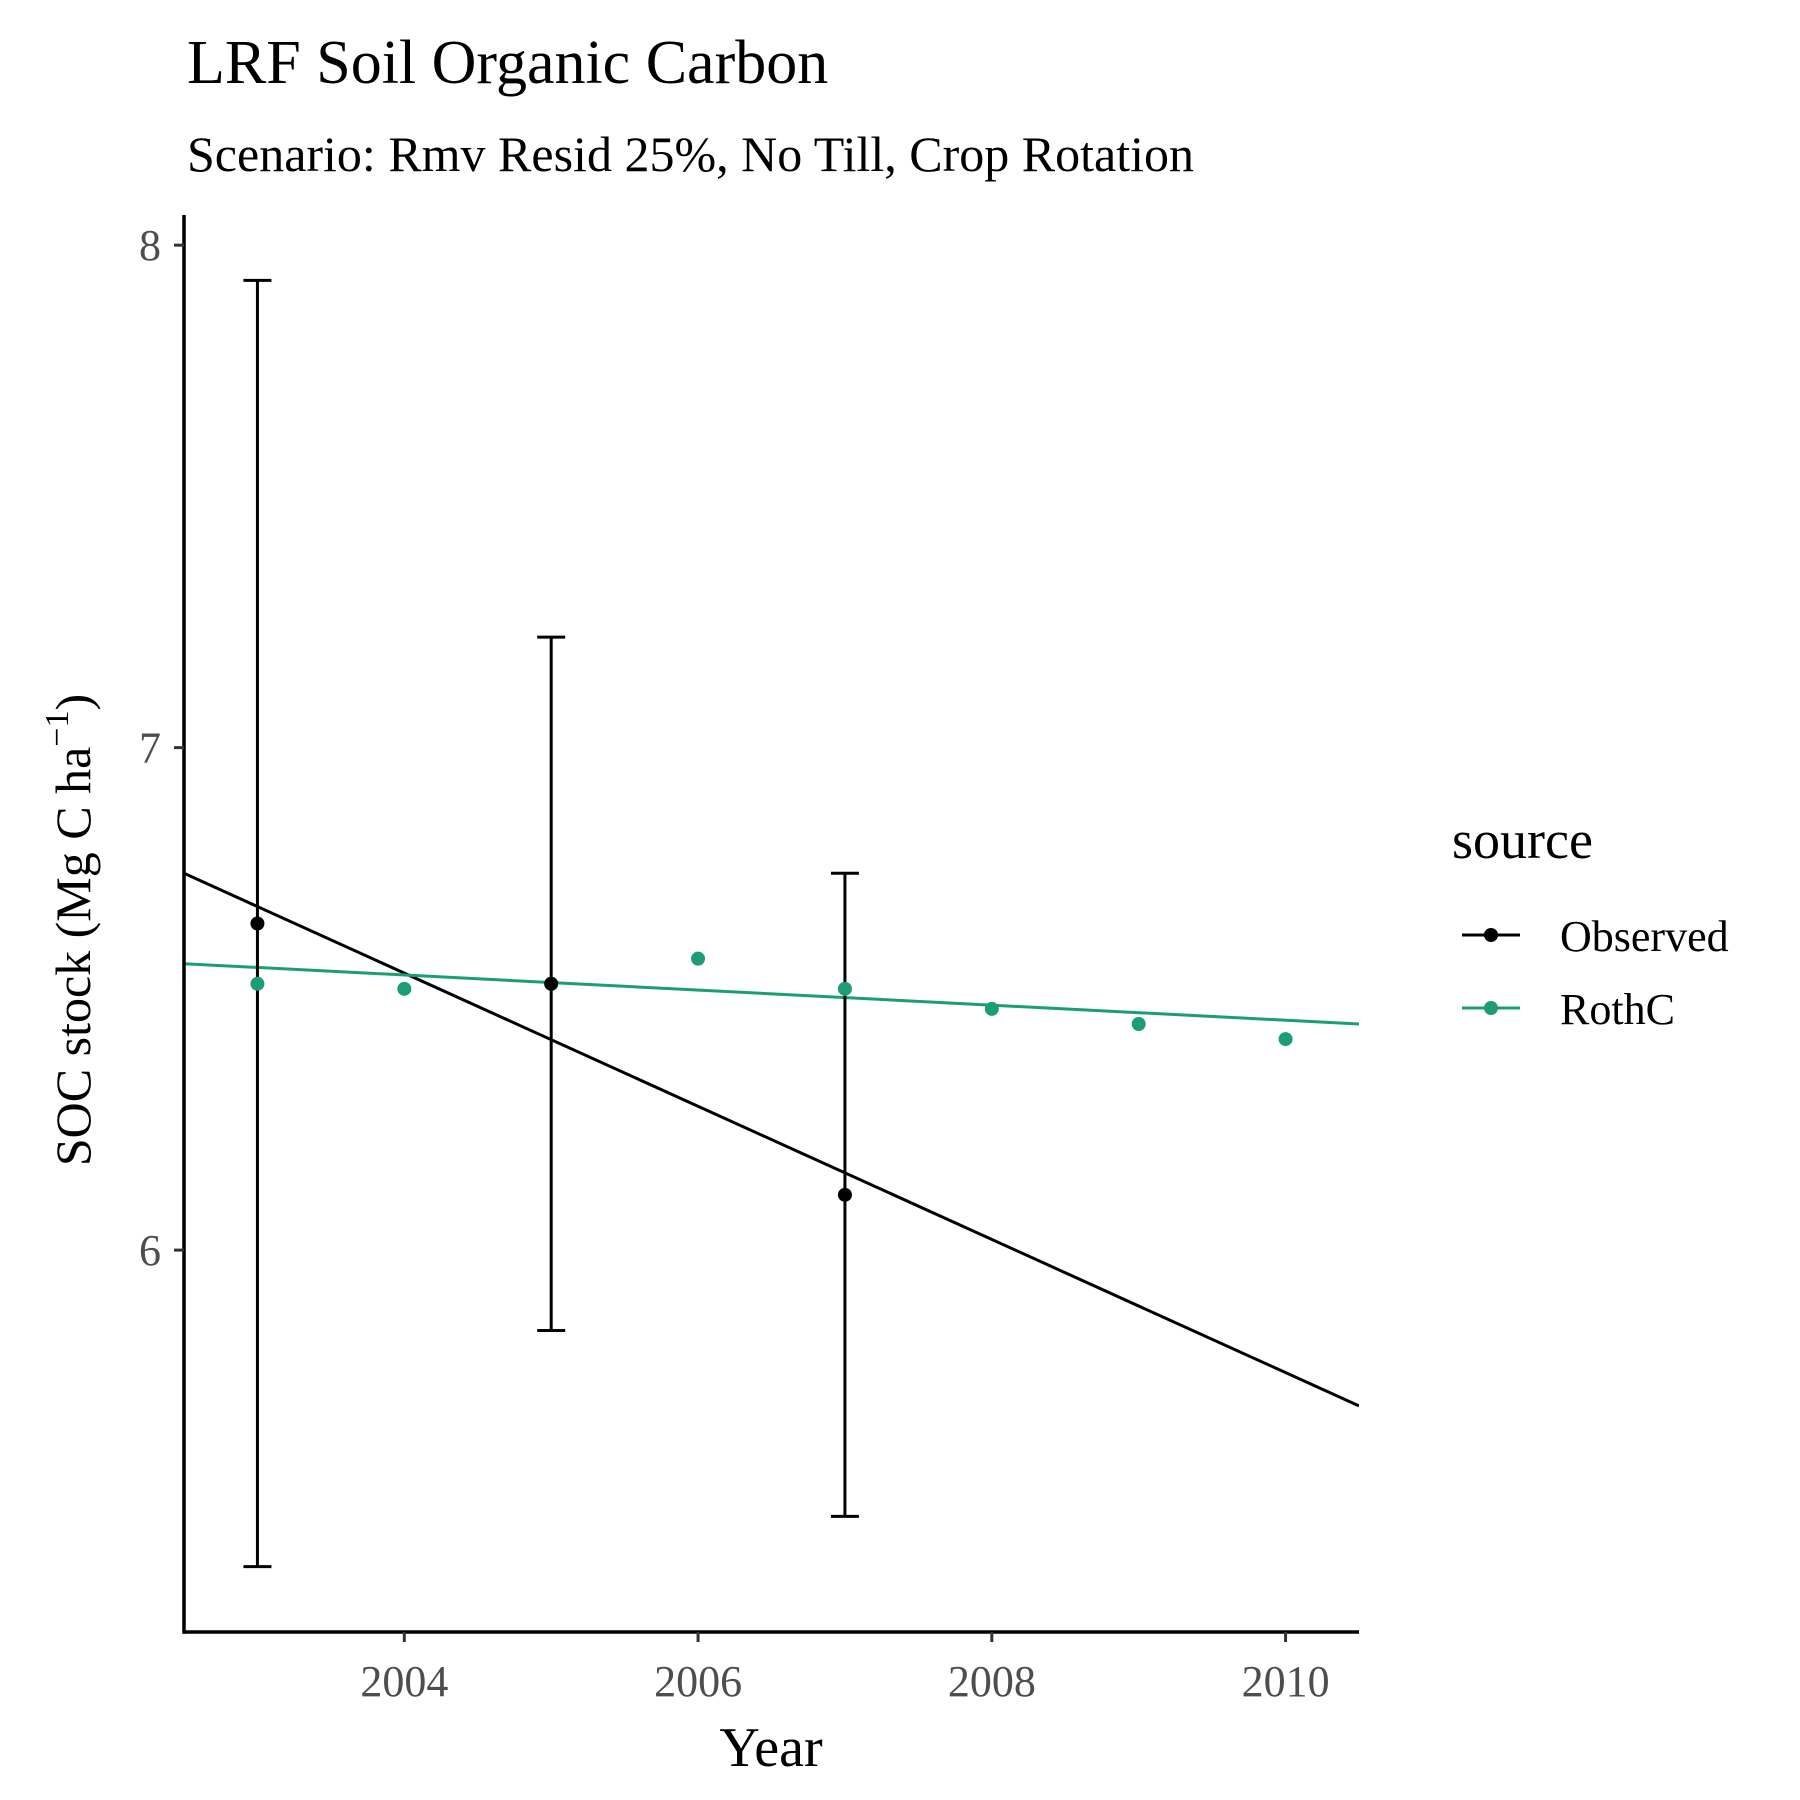 The width and height of the screenshot is (1800, 1800). I want to click on x-axis-label: Year, so click(771, 1748).